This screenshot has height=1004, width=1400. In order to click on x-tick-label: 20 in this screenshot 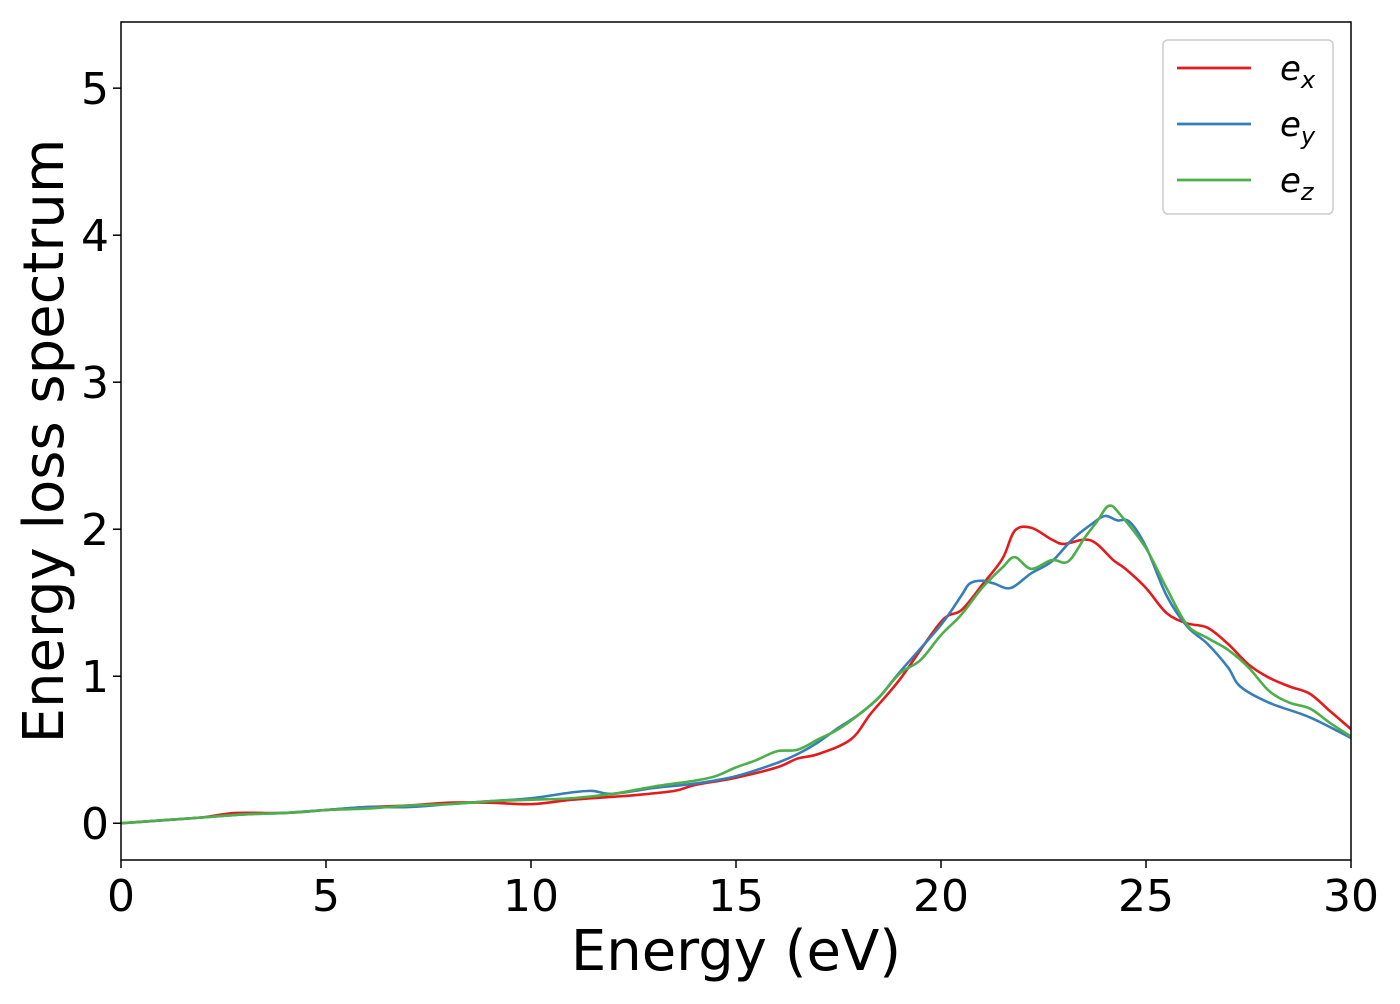, I will do `click(941, 896)`.